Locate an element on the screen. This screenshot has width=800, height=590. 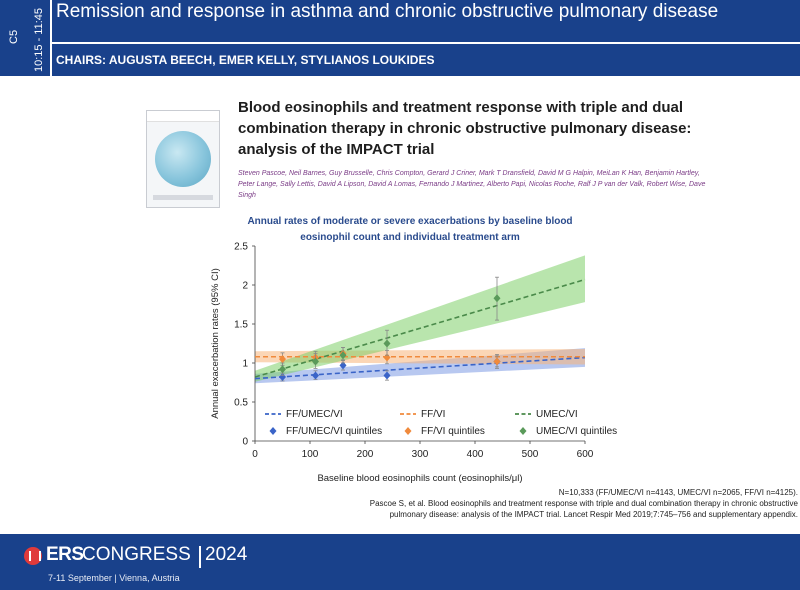
congress-year: 2024 is located at coordinates (226, 554).